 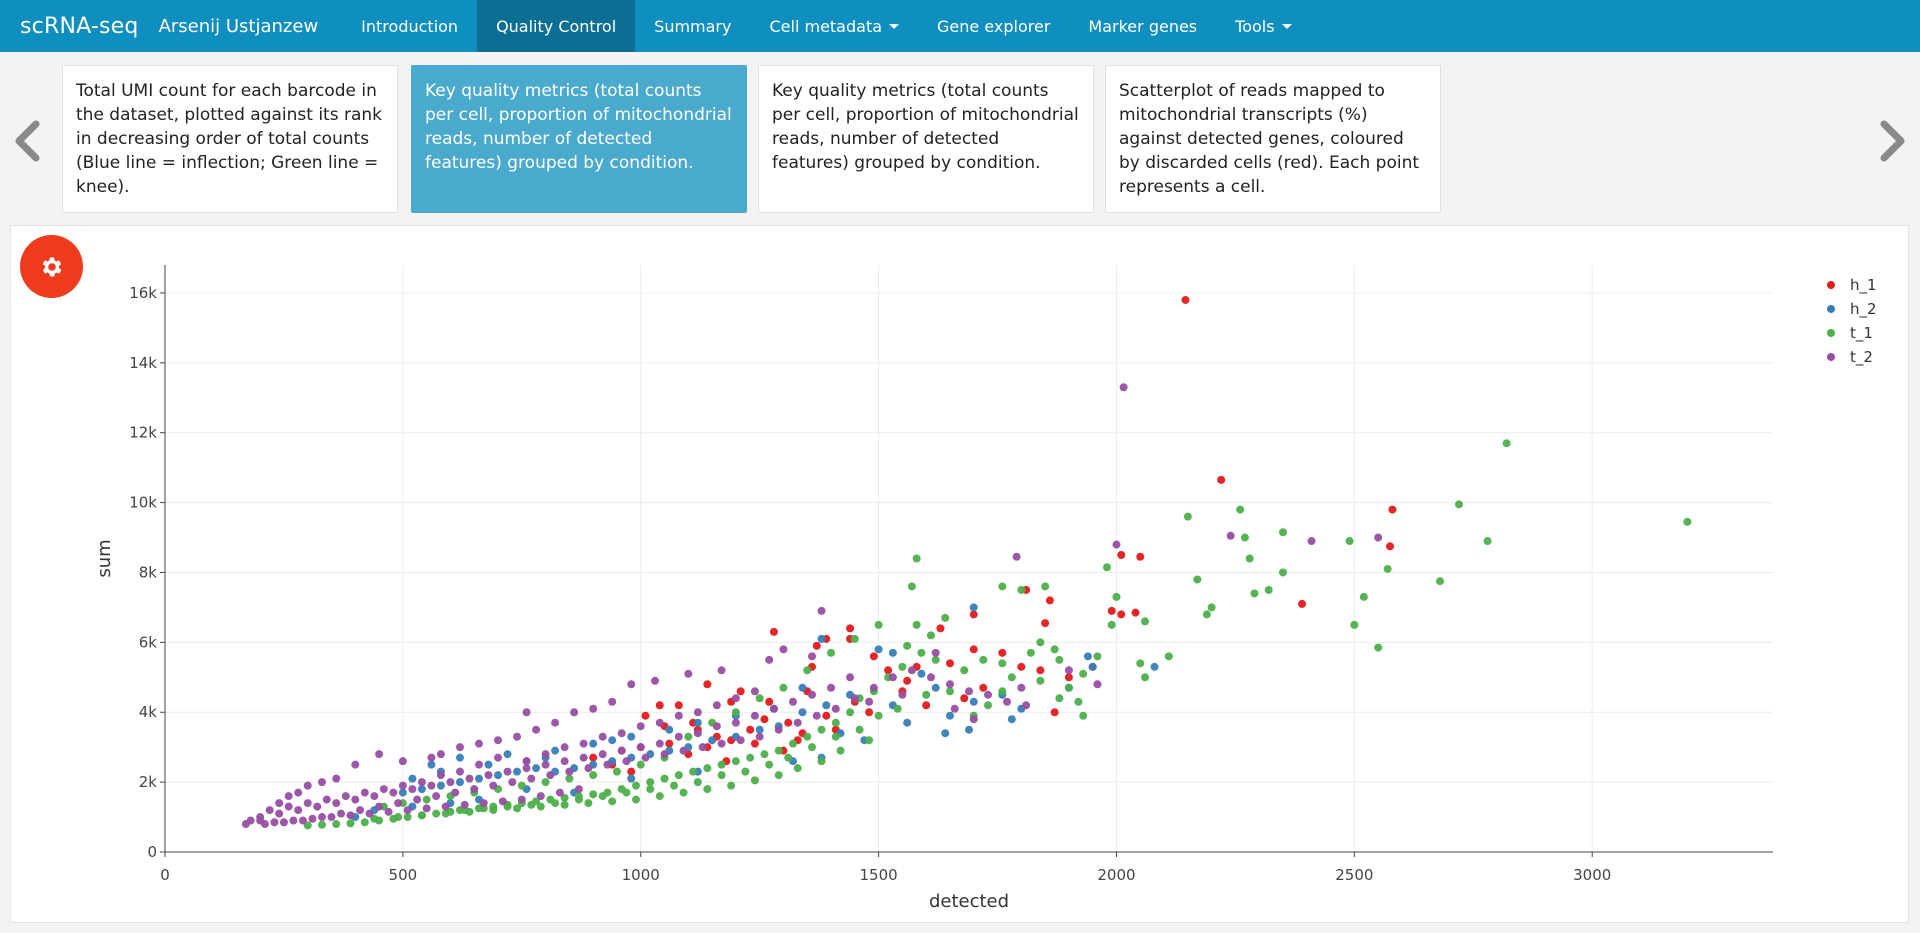 I want to click on carousel-prev-button, so click(x=27, y=141).